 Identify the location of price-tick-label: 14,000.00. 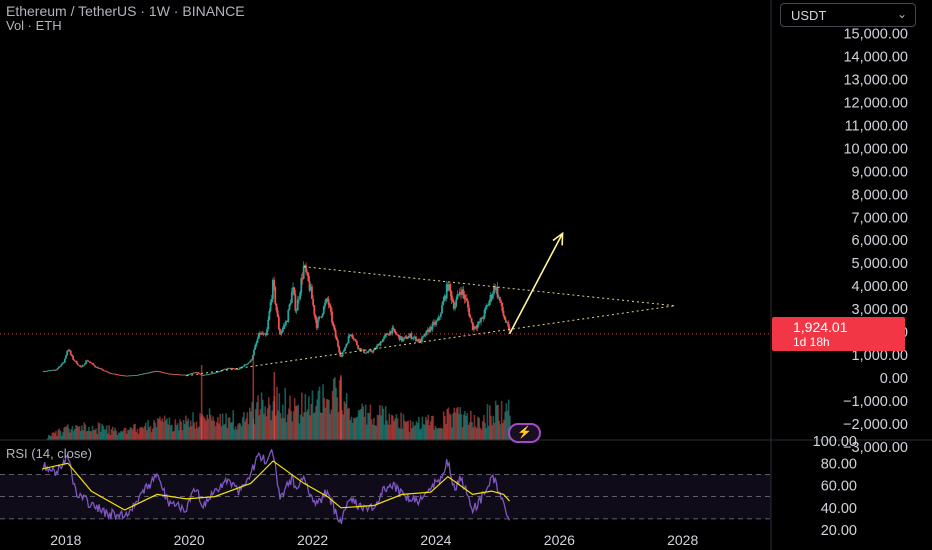
(875, 57).